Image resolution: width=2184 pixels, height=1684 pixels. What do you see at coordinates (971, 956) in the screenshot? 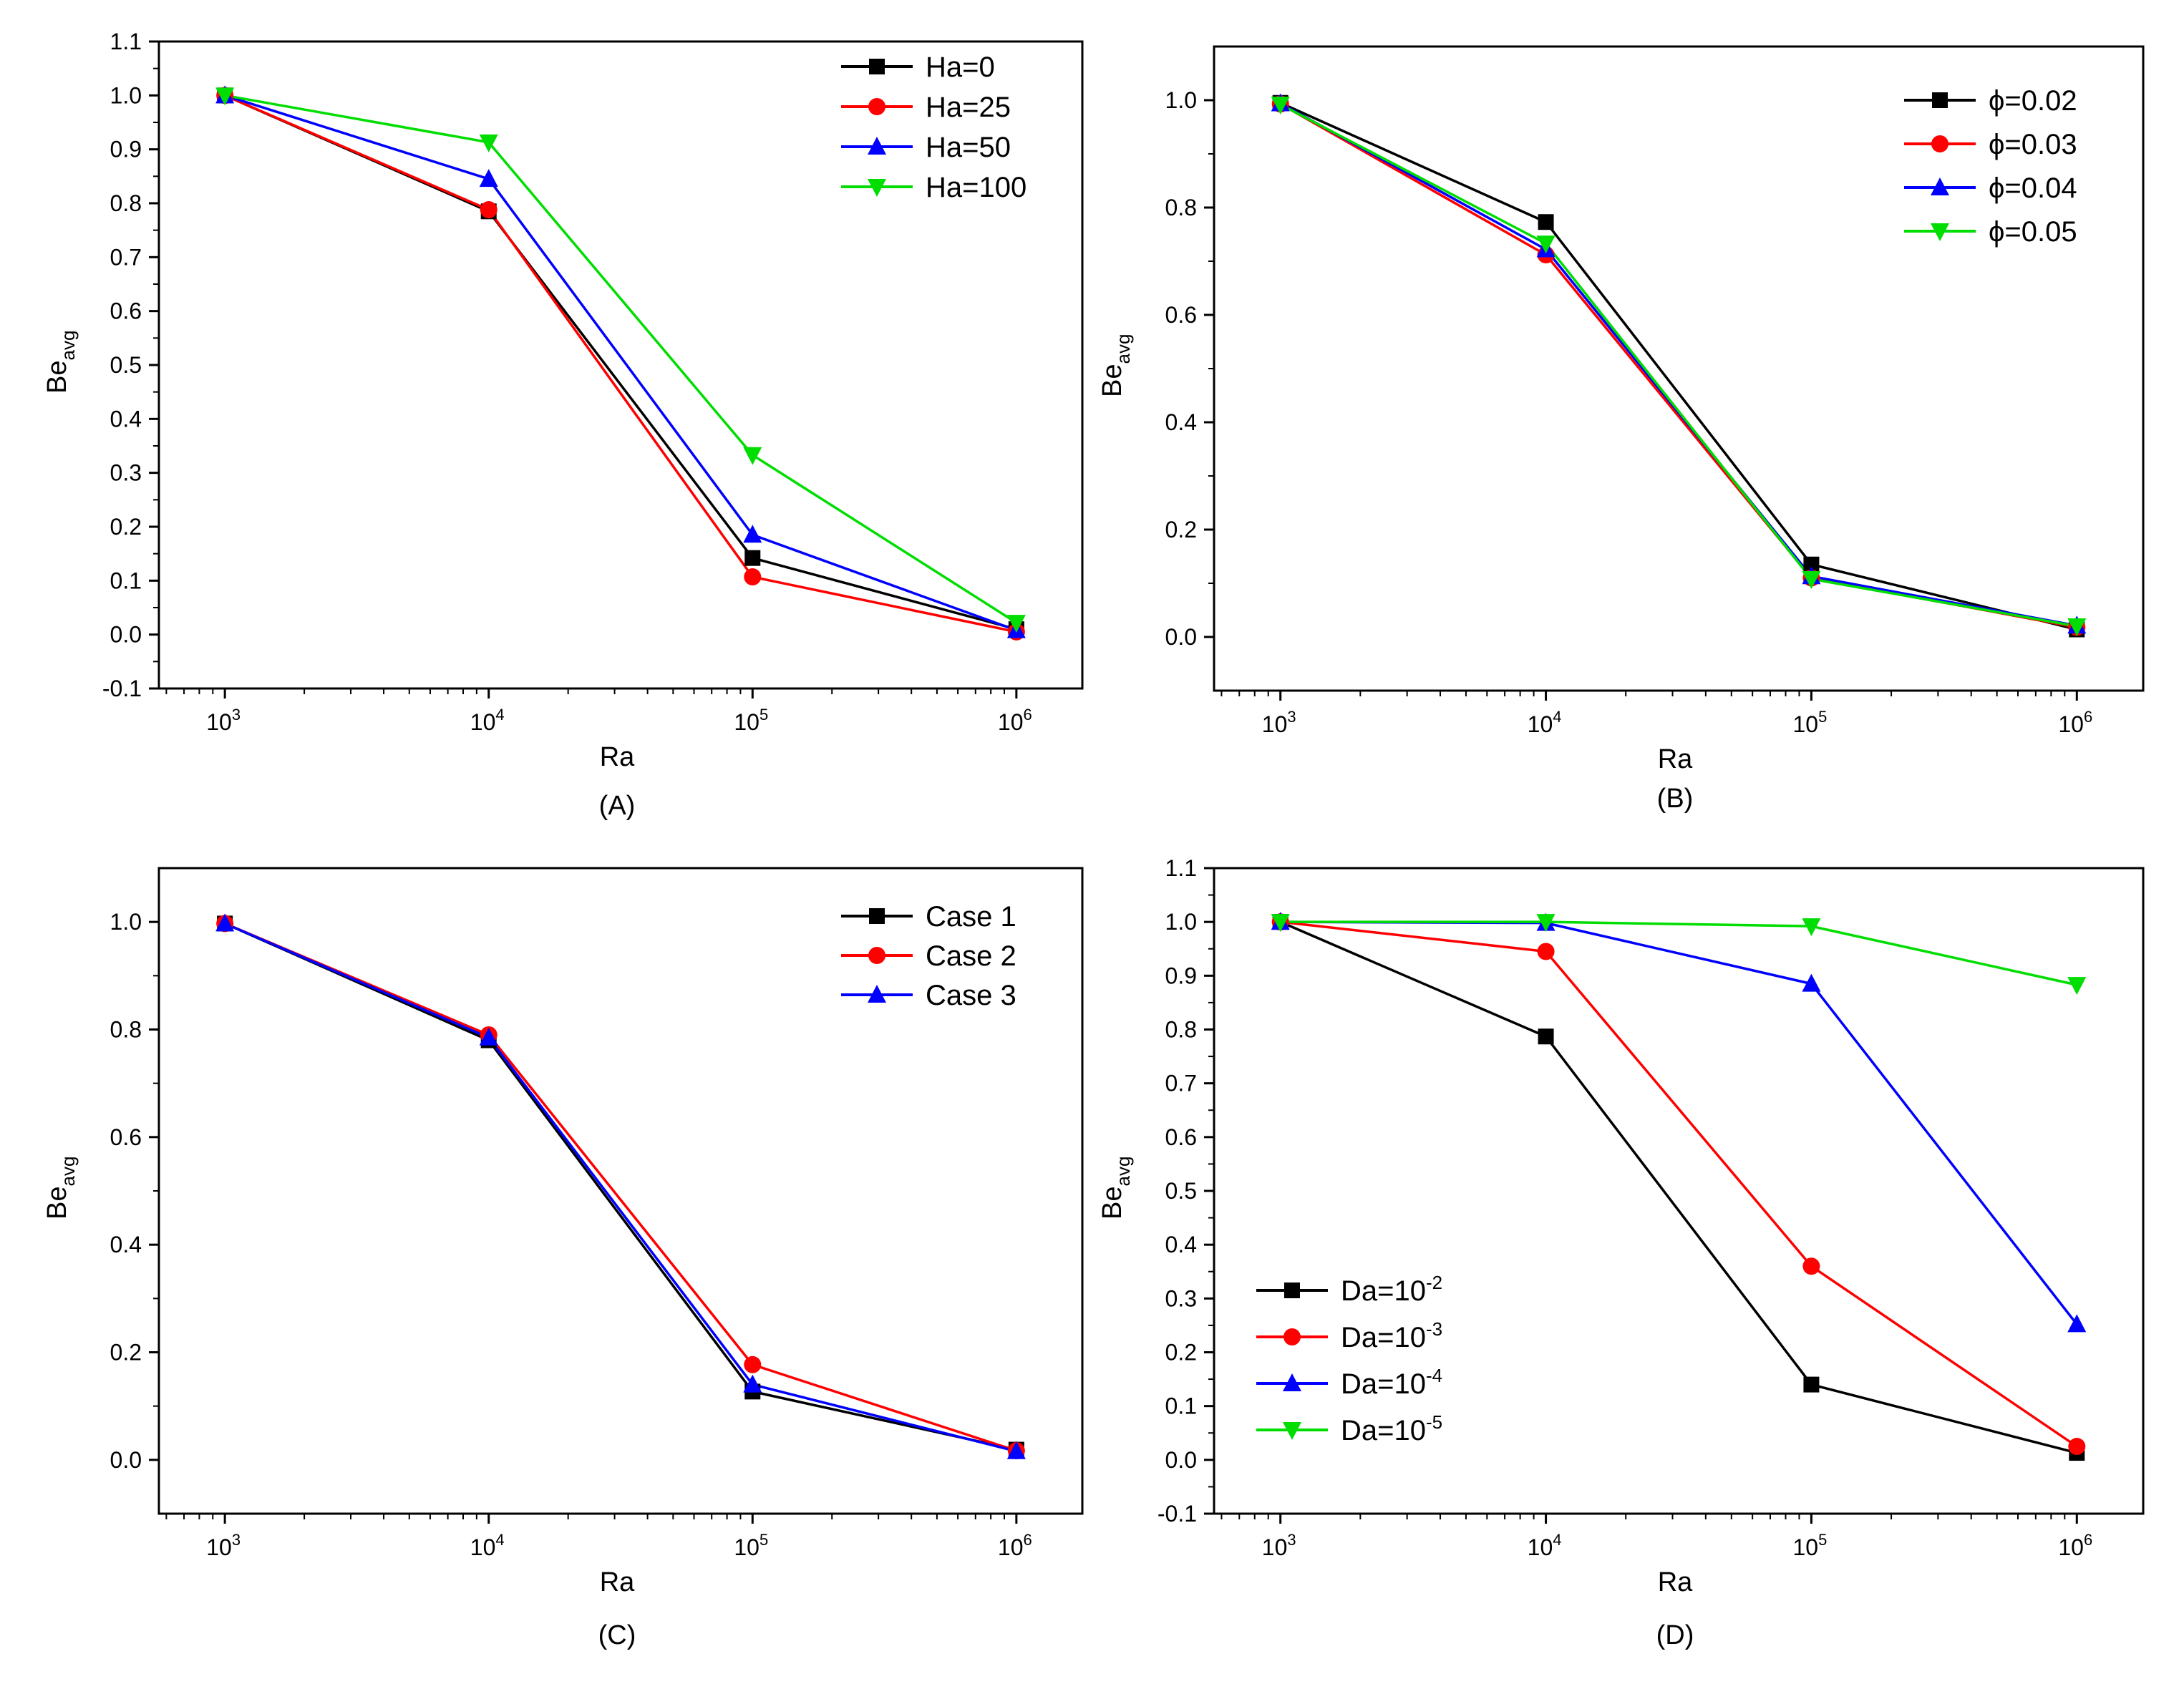
I see `legend-label: Case 2` at bounding box center [971, 956].